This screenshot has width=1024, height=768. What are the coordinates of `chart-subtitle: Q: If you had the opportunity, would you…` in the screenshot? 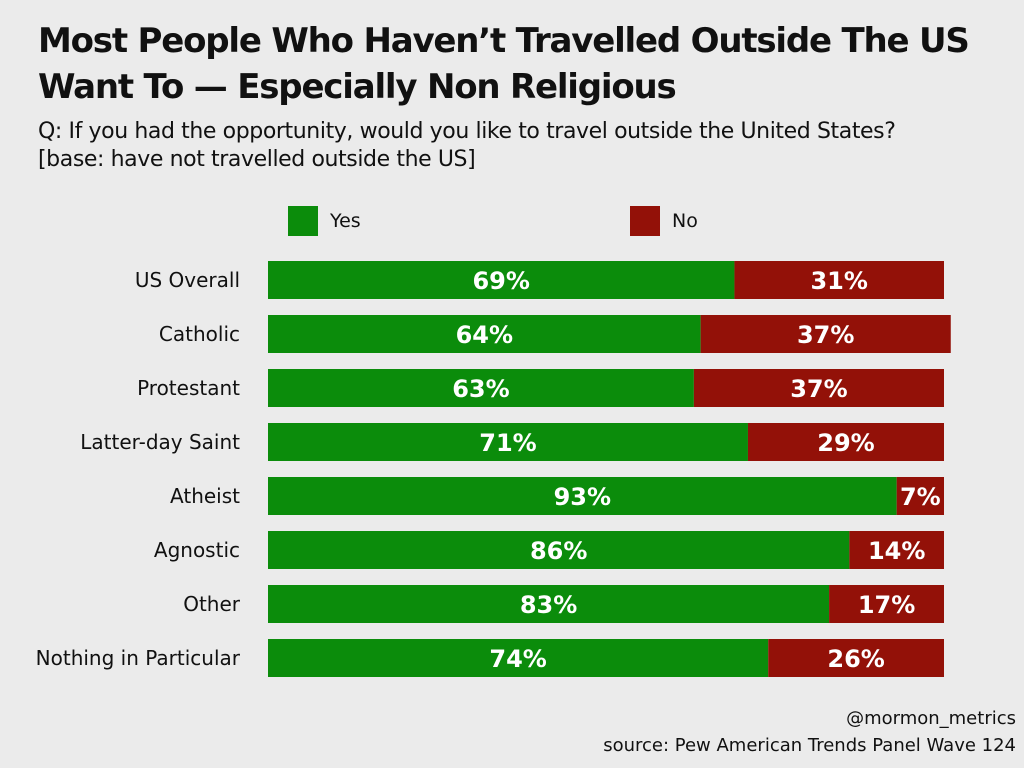 It's located at (528, 146).